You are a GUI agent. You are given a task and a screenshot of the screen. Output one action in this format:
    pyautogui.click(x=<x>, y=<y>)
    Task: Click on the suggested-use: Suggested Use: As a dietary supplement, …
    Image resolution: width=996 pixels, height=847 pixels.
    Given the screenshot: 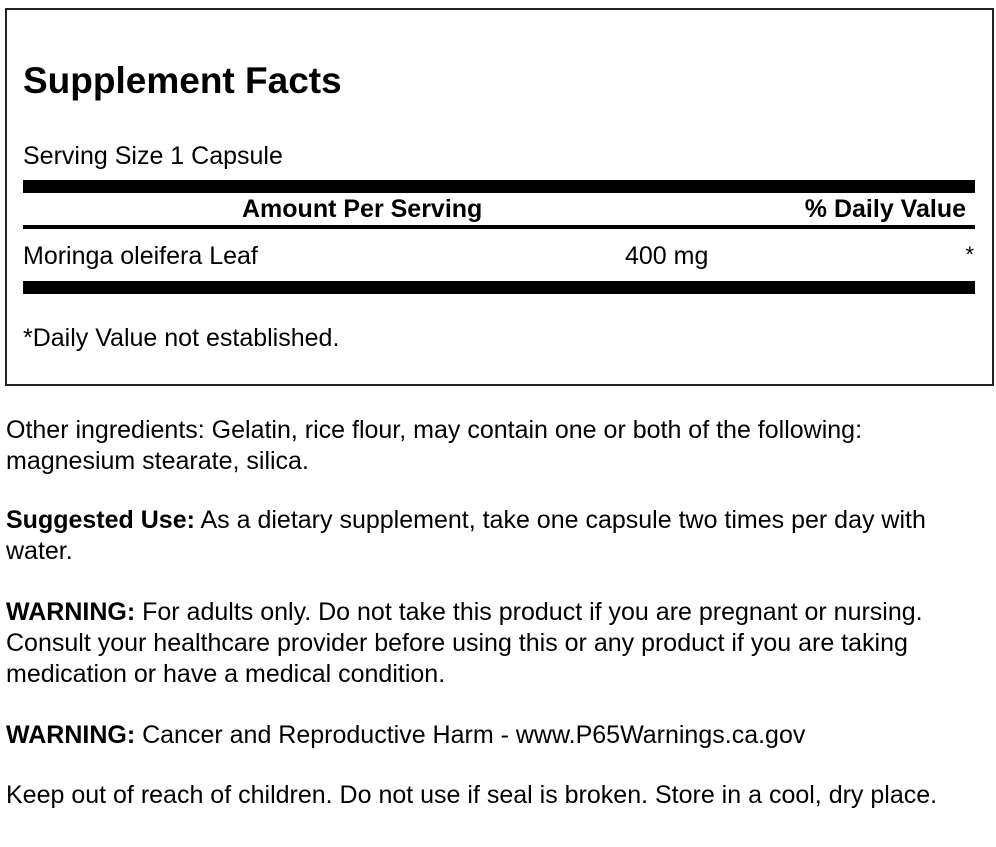 What is the action you would take?
    pyautogui.click(x=466, y=535)
    